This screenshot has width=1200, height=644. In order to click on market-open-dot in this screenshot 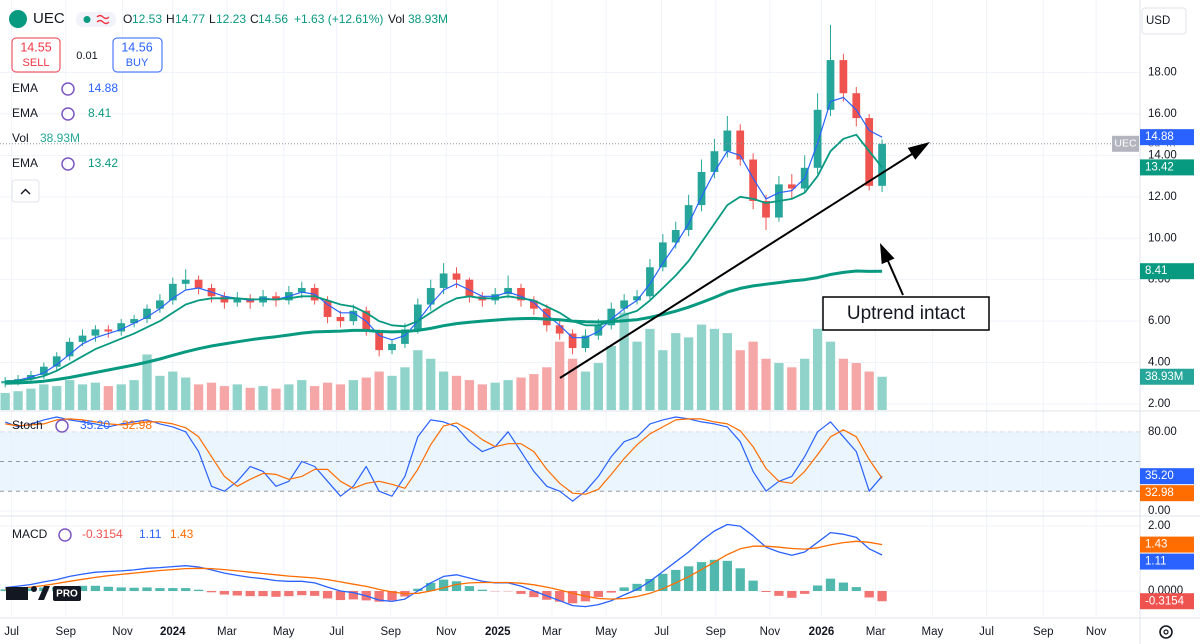, I will do `click(87, 19)`.